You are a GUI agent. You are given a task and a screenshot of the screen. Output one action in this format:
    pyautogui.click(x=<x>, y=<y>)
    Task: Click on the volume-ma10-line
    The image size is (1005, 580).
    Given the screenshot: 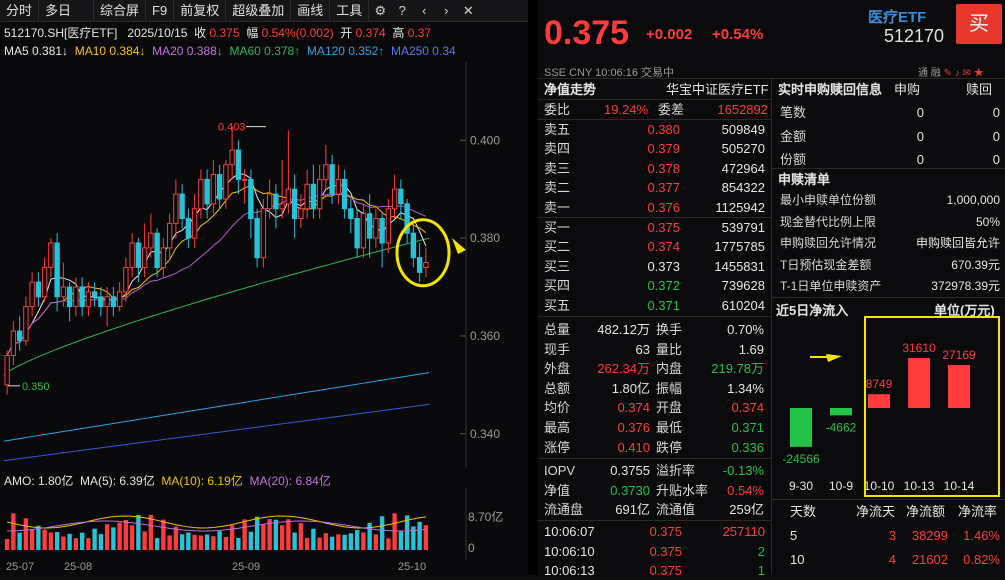 What is the action you would take?
    pyautogui.click(x=216, y=522)
    